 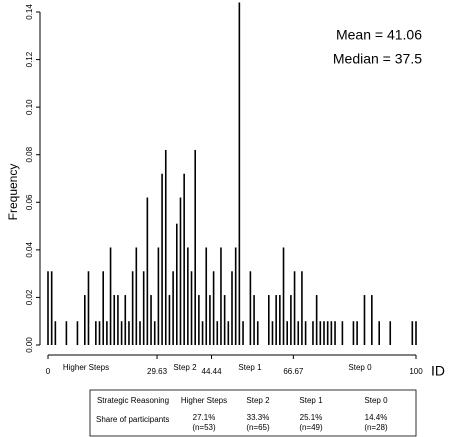 What do you see at coordinates (377, 59) in the screenshot?
I see `annotation: Median = 37.5` at bounding box center [377, 59].